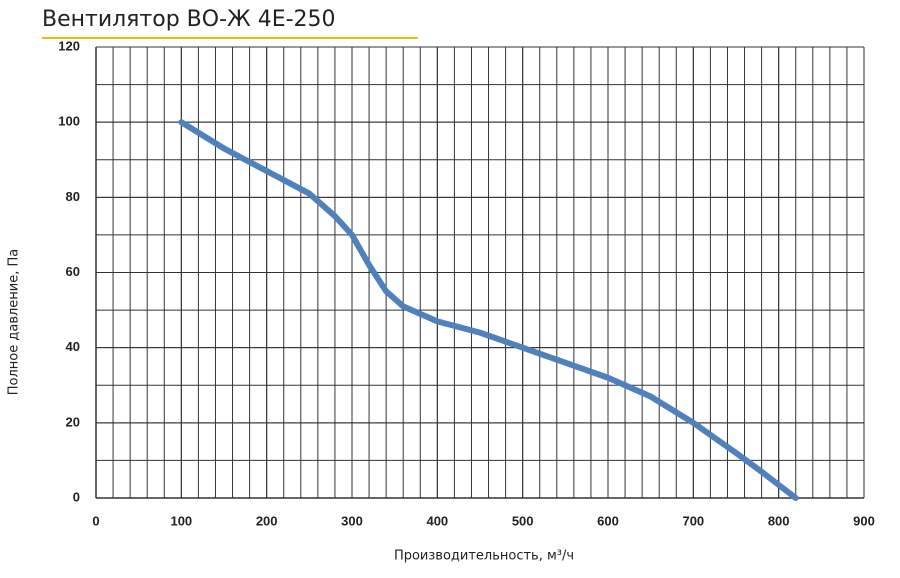 The height and width of the screenshot is (578, 900). Describe the element at coordinates (608, 520) in the screenshot. I see `x-tick-label: 600` at that location.